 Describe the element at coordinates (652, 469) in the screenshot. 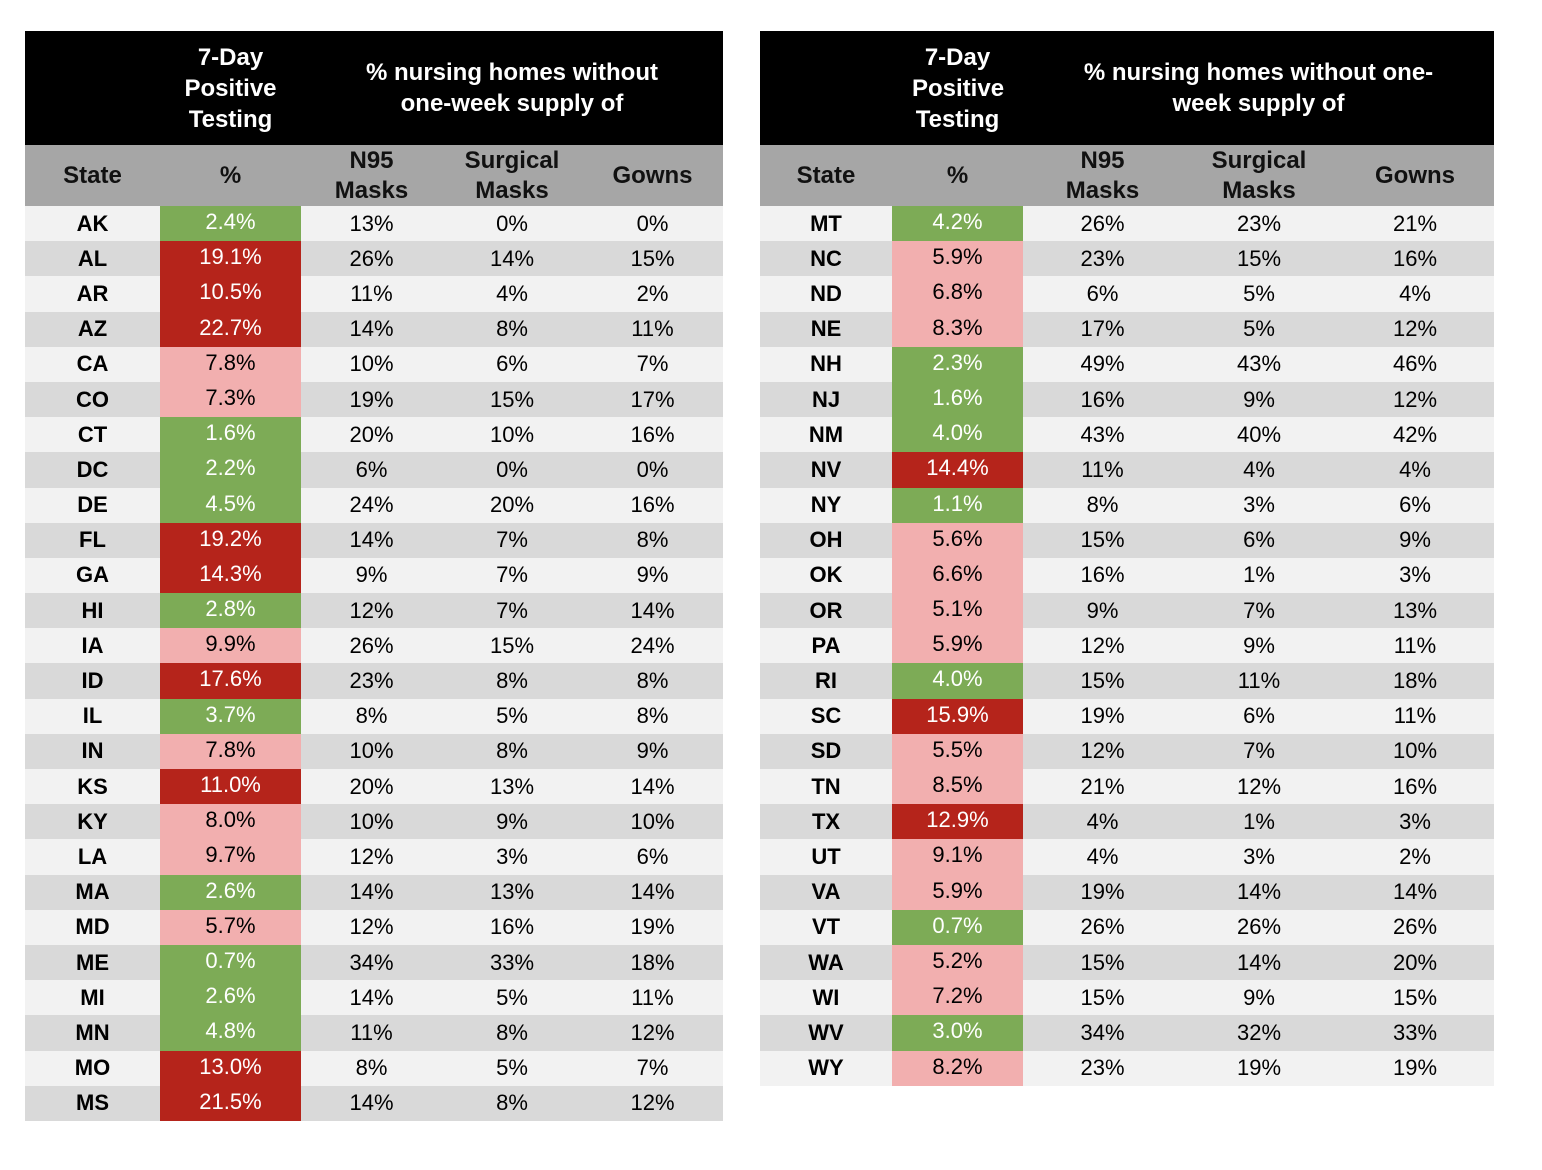

I see `gowns-cell: 0%` at that location.